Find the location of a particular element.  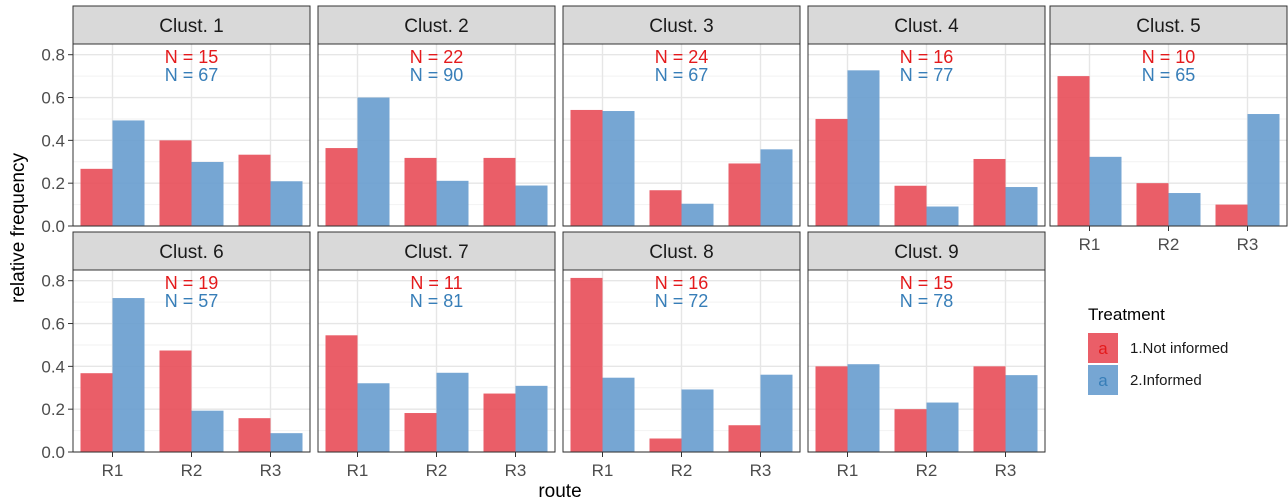

facet-panel: Clust. 7 N = 11N = 81 R1 R2 R3 is located at coordinates (436, 355).